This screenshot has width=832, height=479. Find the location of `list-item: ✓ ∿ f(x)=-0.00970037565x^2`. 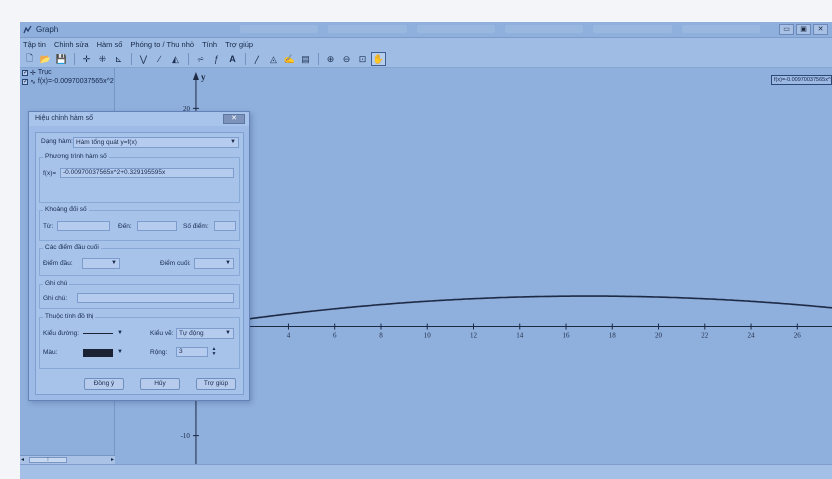

list-item: ✓ ∿ f(x)=-0.00970037565x^2 is located at coordinates (67, 81).